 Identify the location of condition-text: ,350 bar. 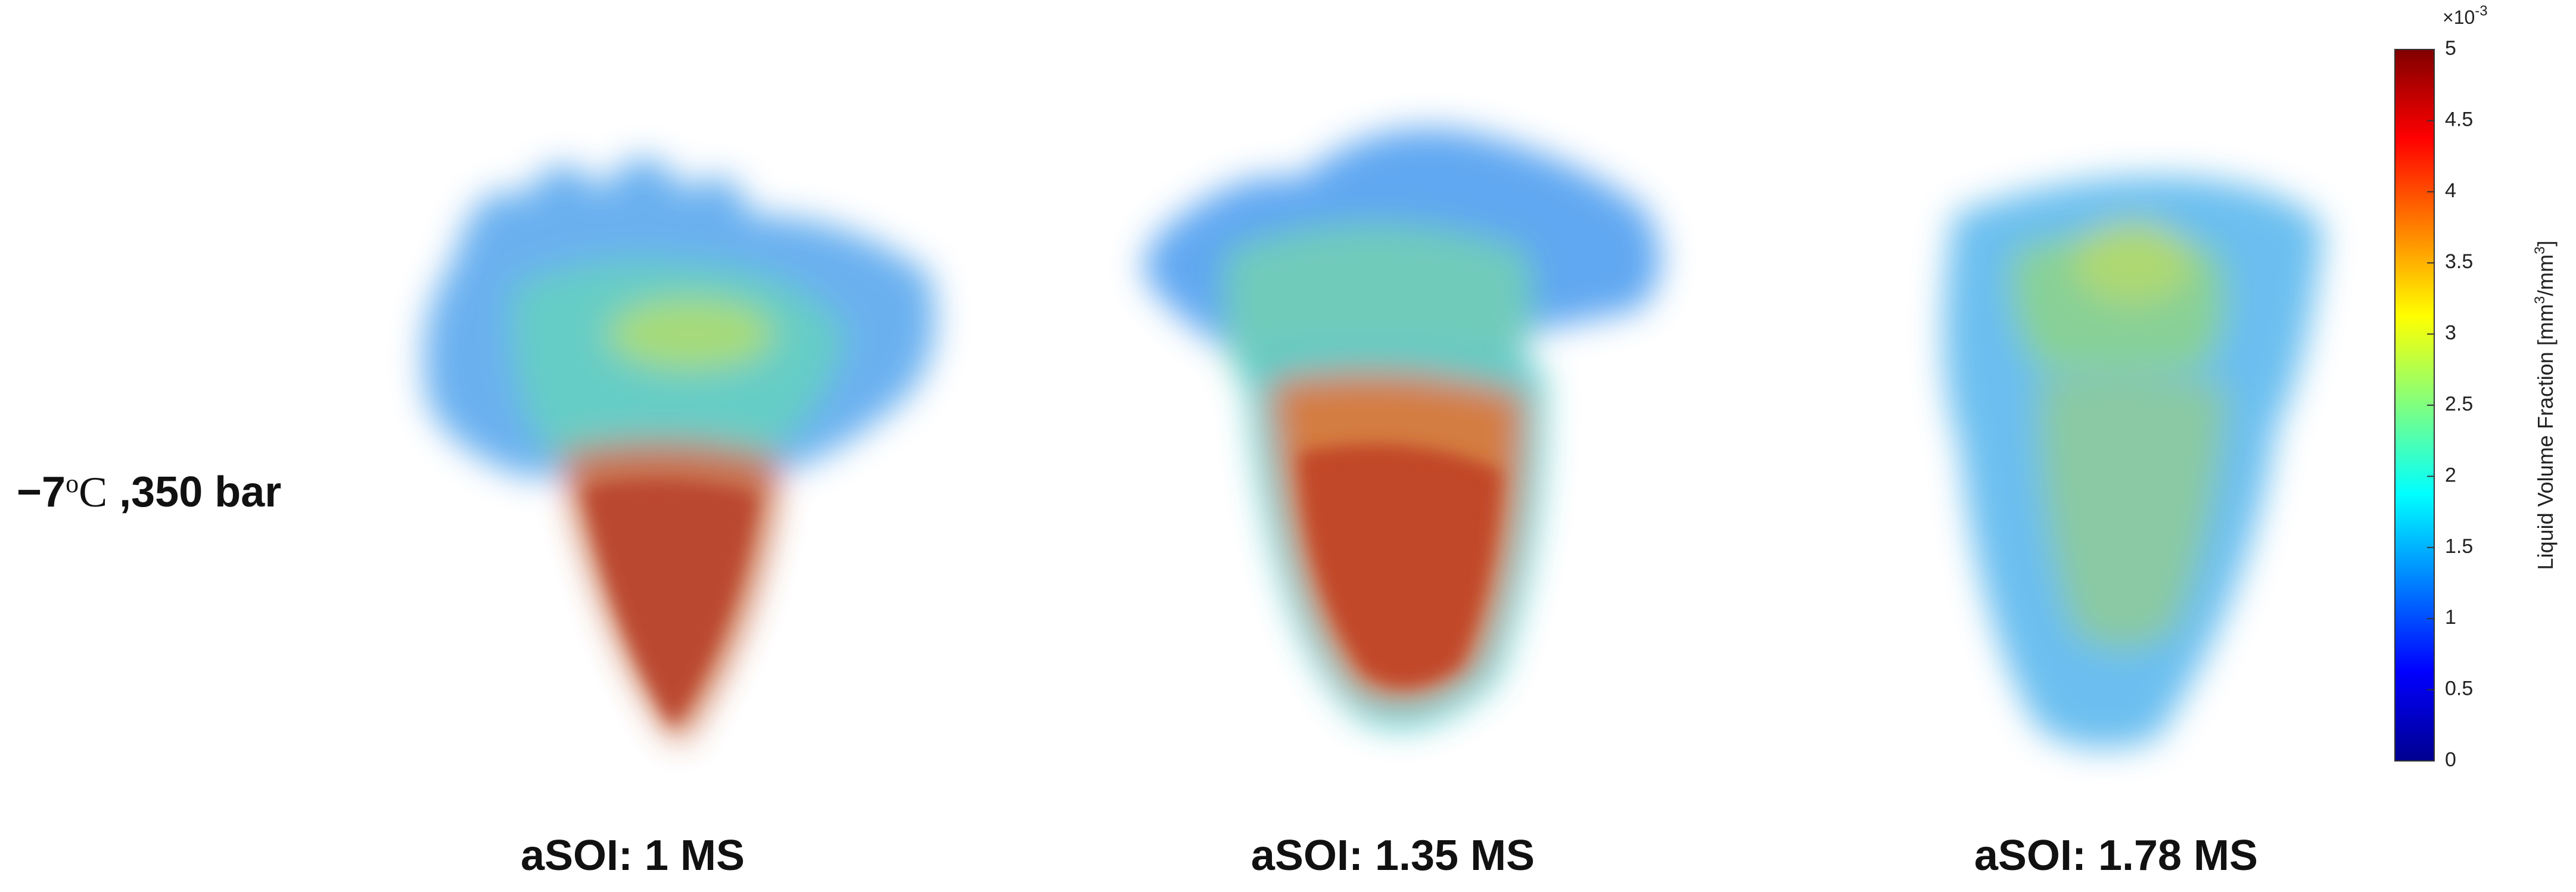
(194, 492).